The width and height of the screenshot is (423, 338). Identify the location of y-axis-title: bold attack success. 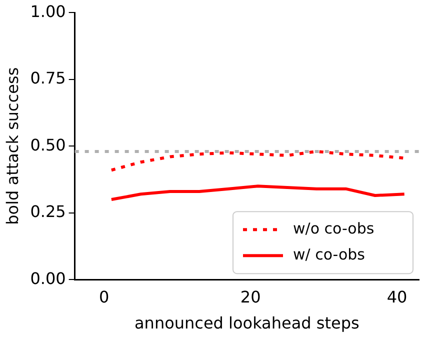
(12, 146).